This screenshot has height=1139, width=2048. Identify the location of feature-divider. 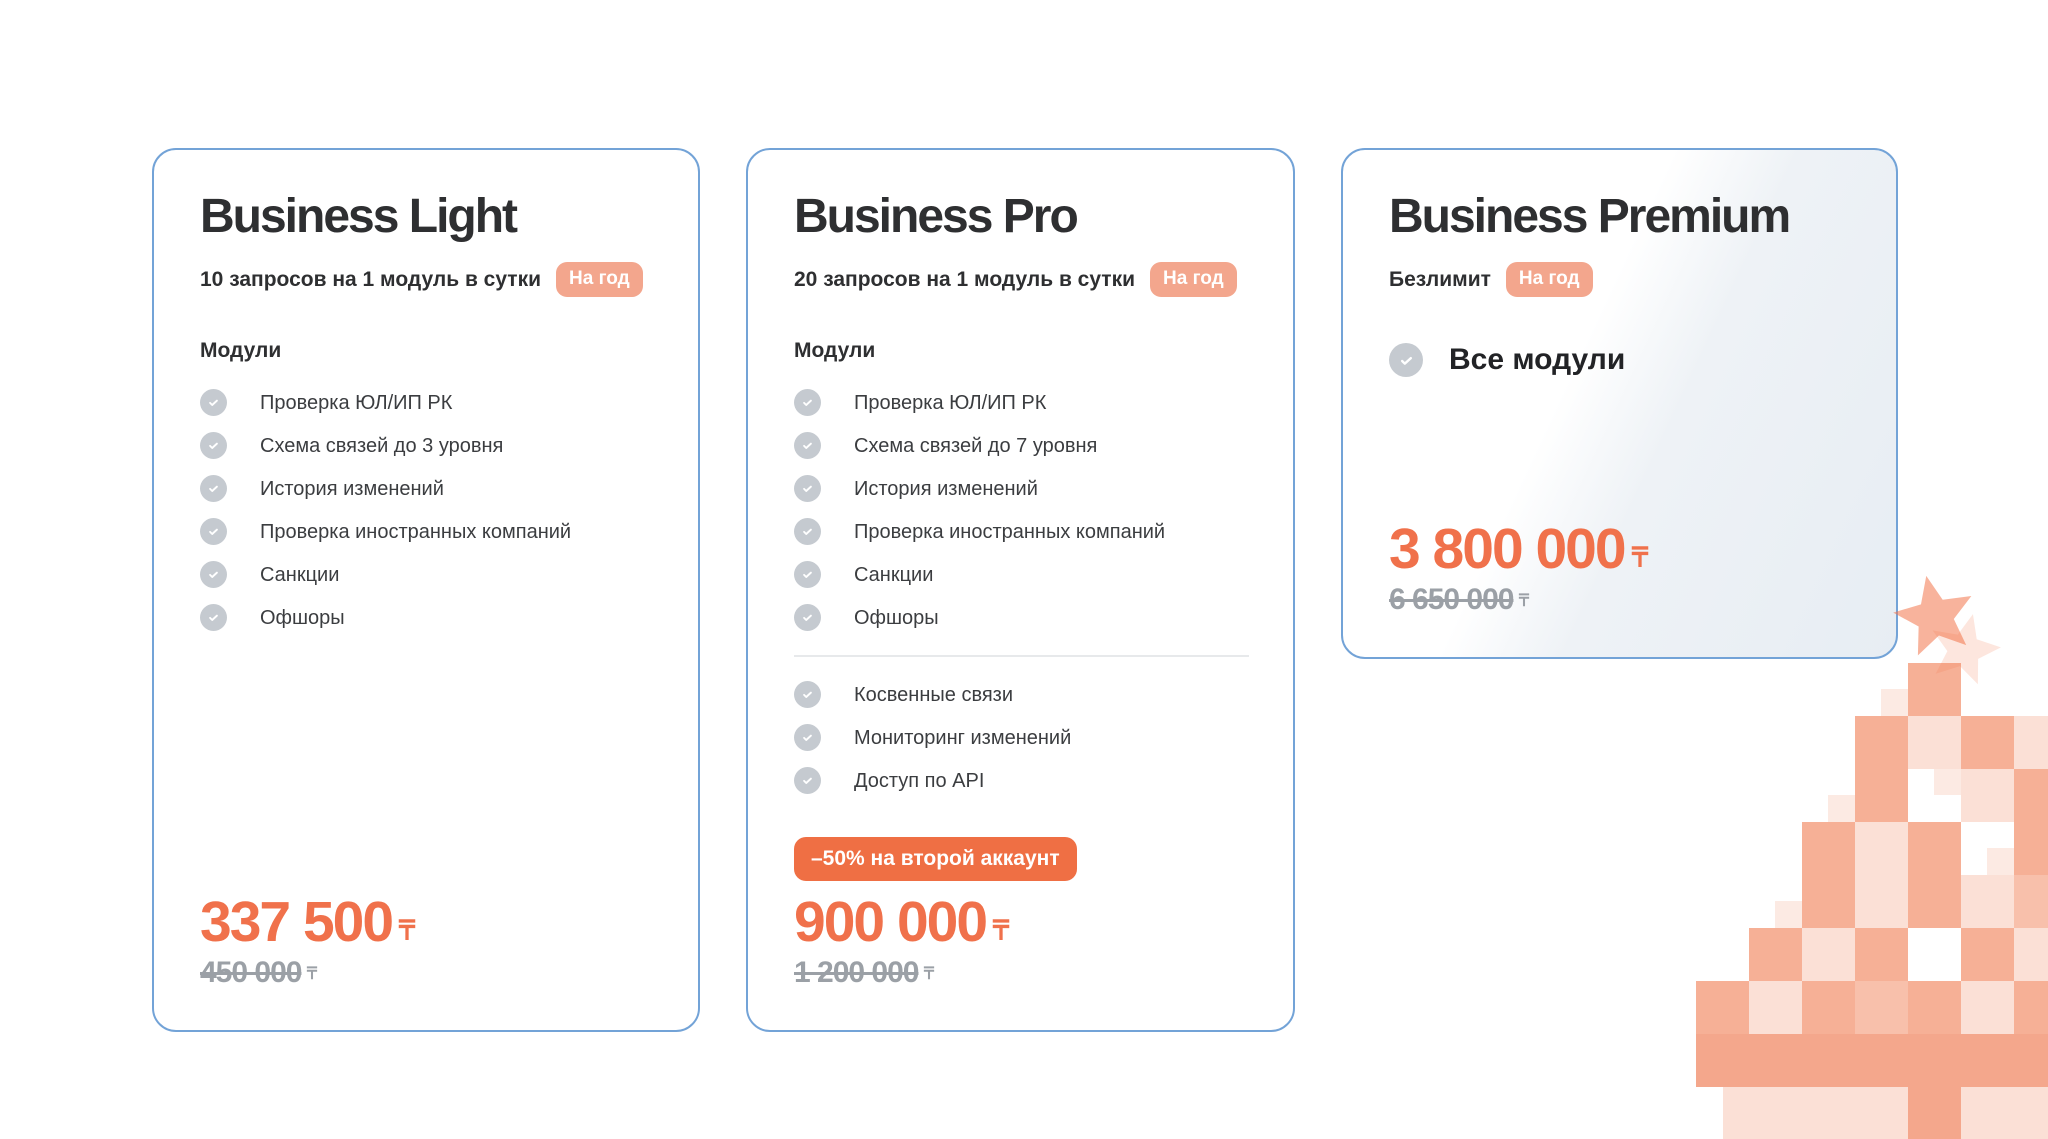
(1021, 656).